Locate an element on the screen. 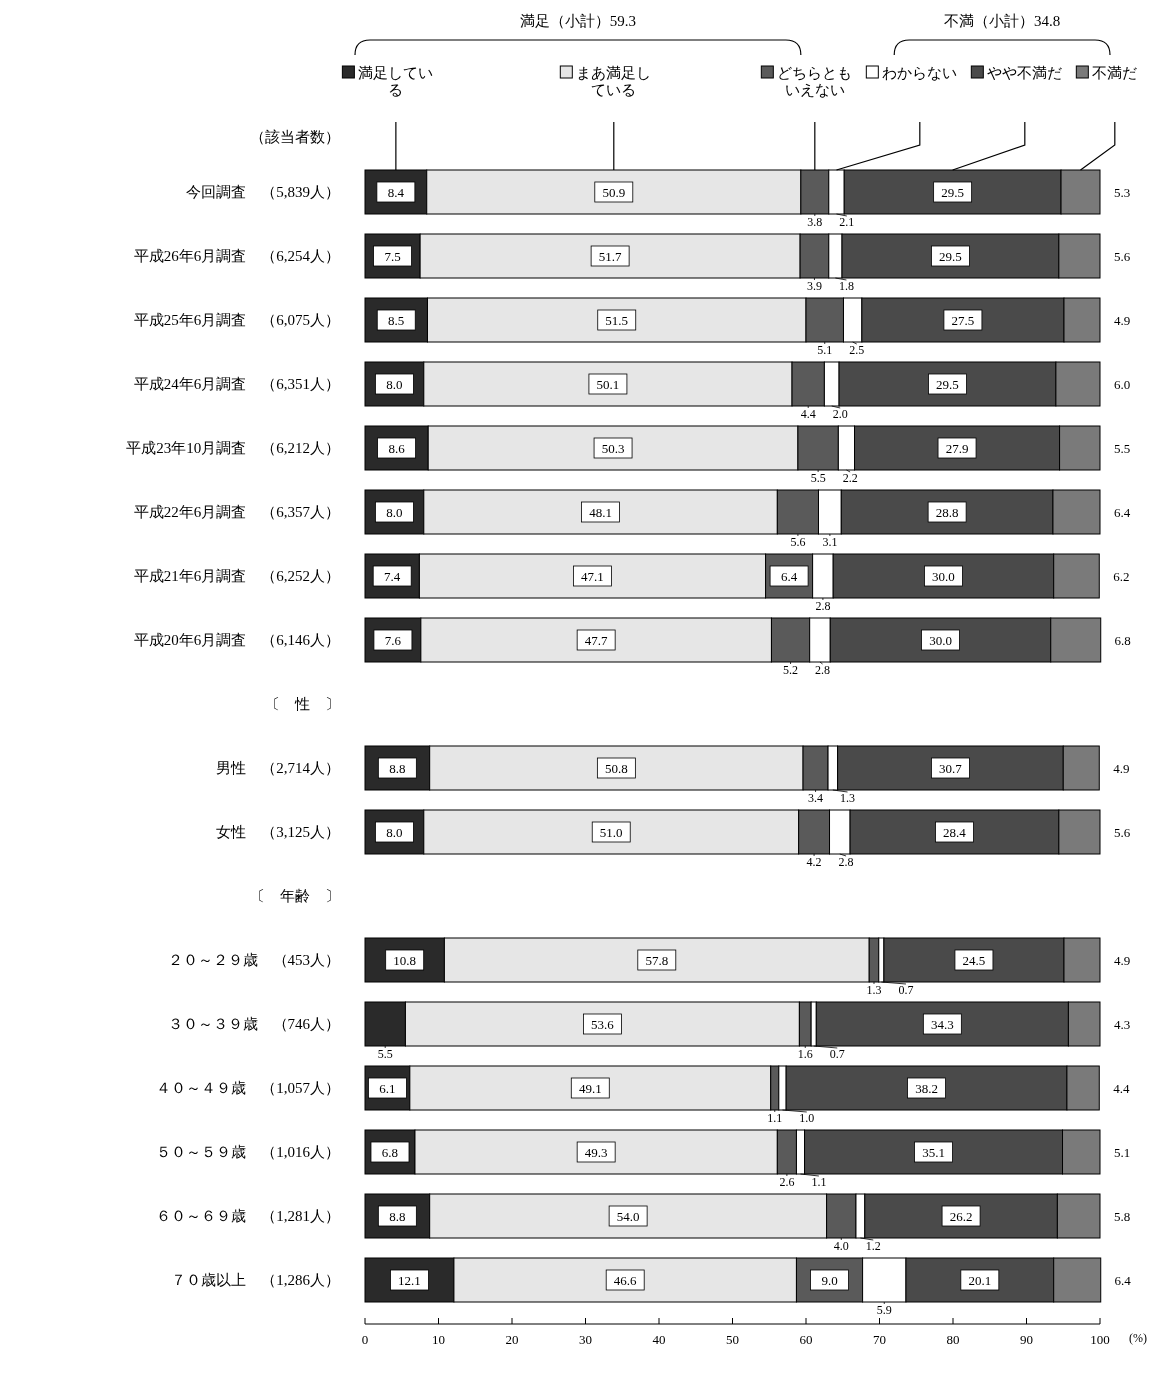  y-tick-label: ５０～５９歳 （1,016人） is located at coordinates (248, 1152).